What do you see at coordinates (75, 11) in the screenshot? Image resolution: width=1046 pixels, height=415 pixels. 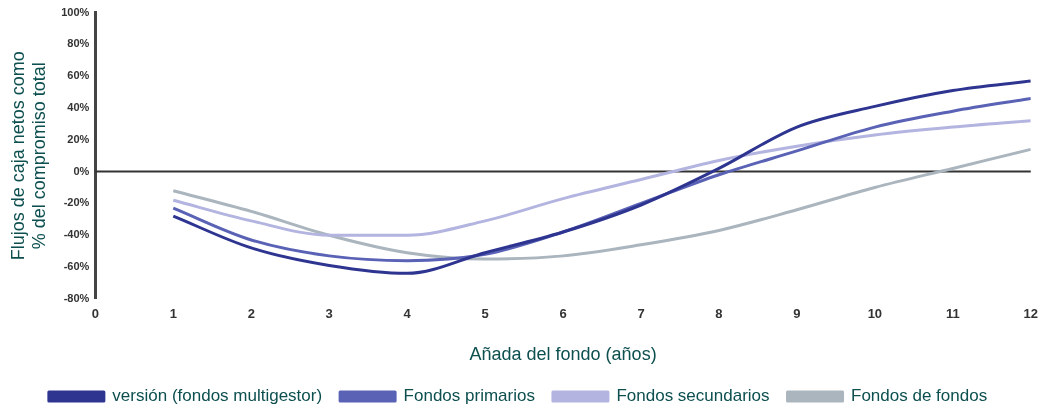 I see `y-tick-label: 100%` at bounding box center [75, 11].